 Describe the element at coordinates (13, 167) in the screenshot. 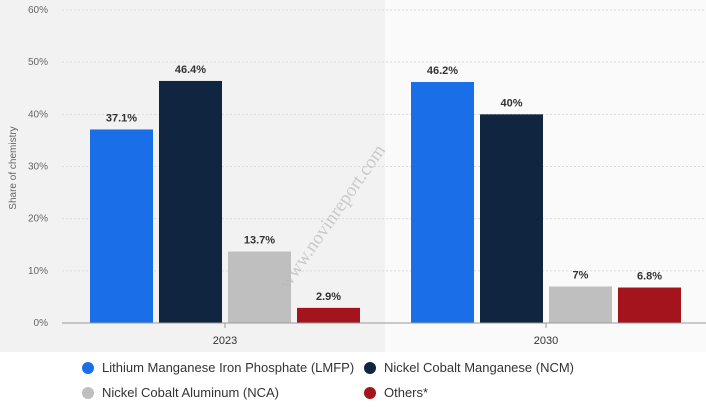

I see `y-axis-label: Share of chemistry` at that location.